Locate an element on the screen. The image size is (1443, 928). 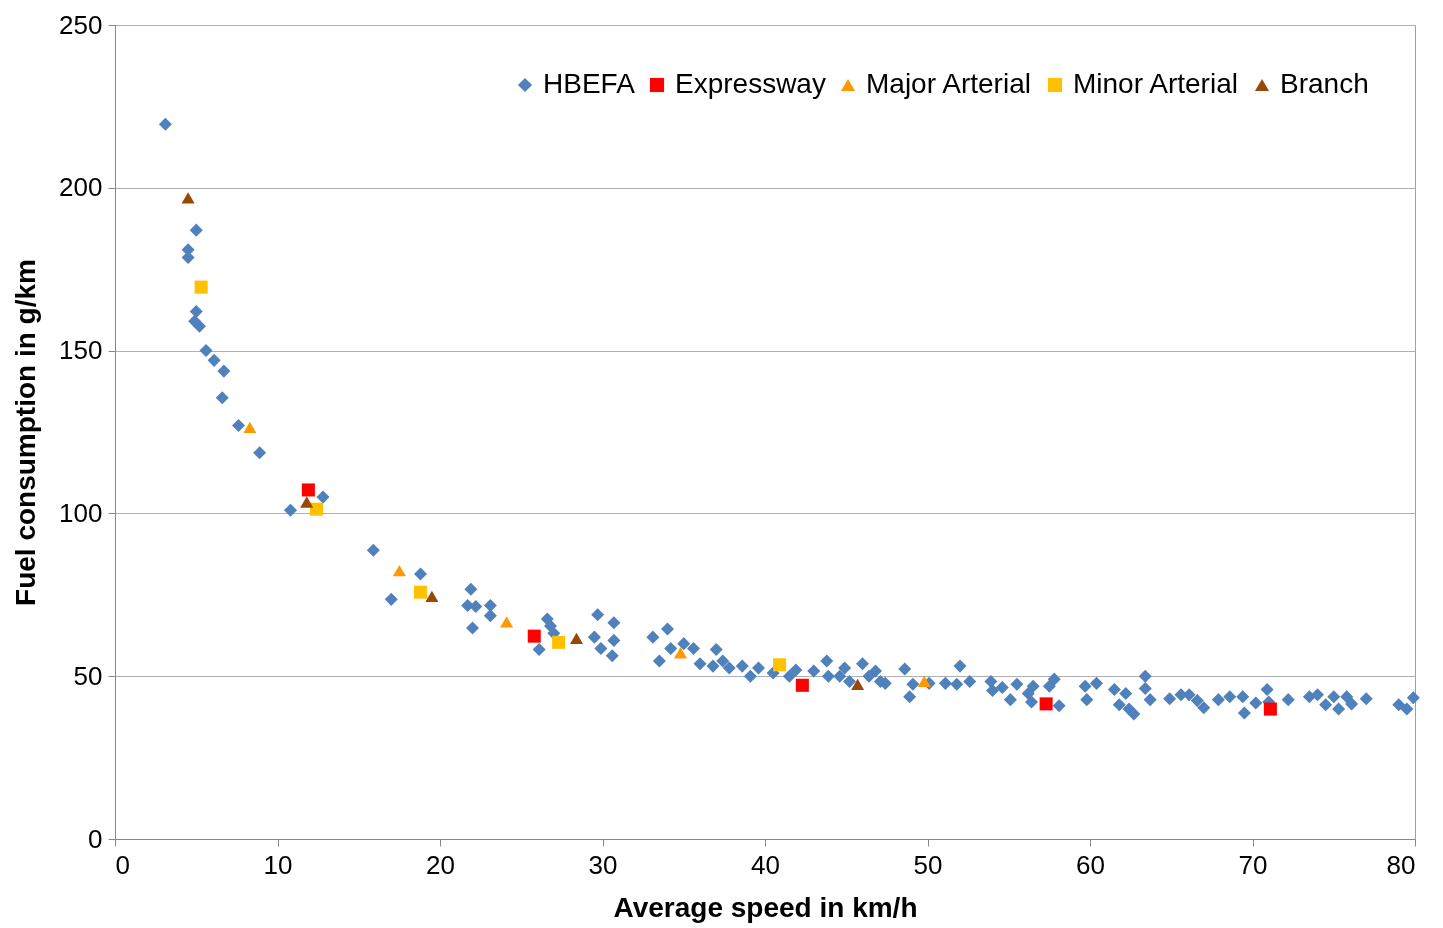
y-tick-label: 0 is located at coordinates (95, 838).